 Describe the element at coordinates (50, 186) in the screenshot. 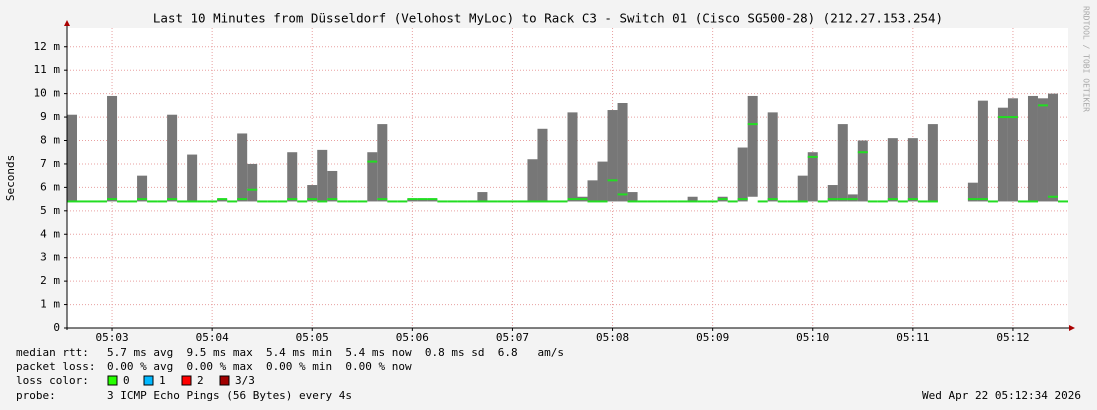

I see `y-tick-label: 6 m` at that location.